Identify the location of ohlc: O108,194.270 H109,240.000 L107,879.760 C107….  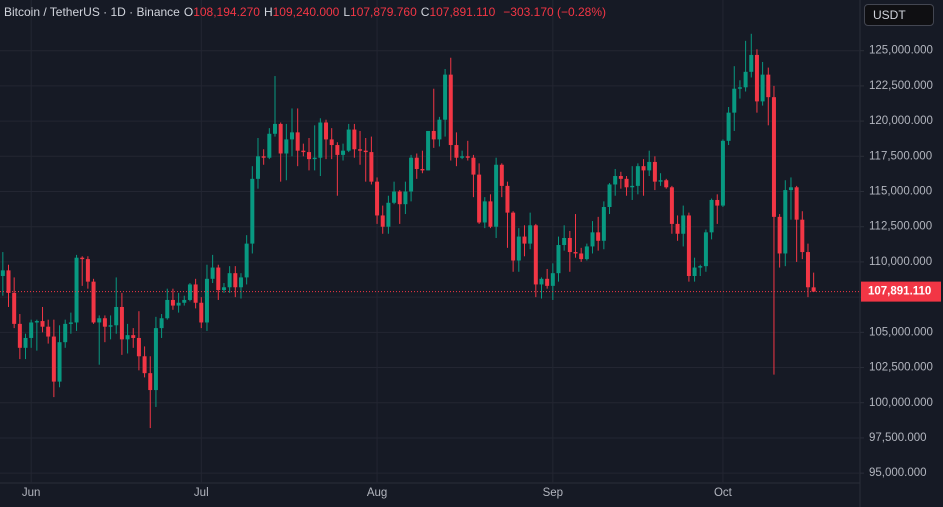
(337, 12).